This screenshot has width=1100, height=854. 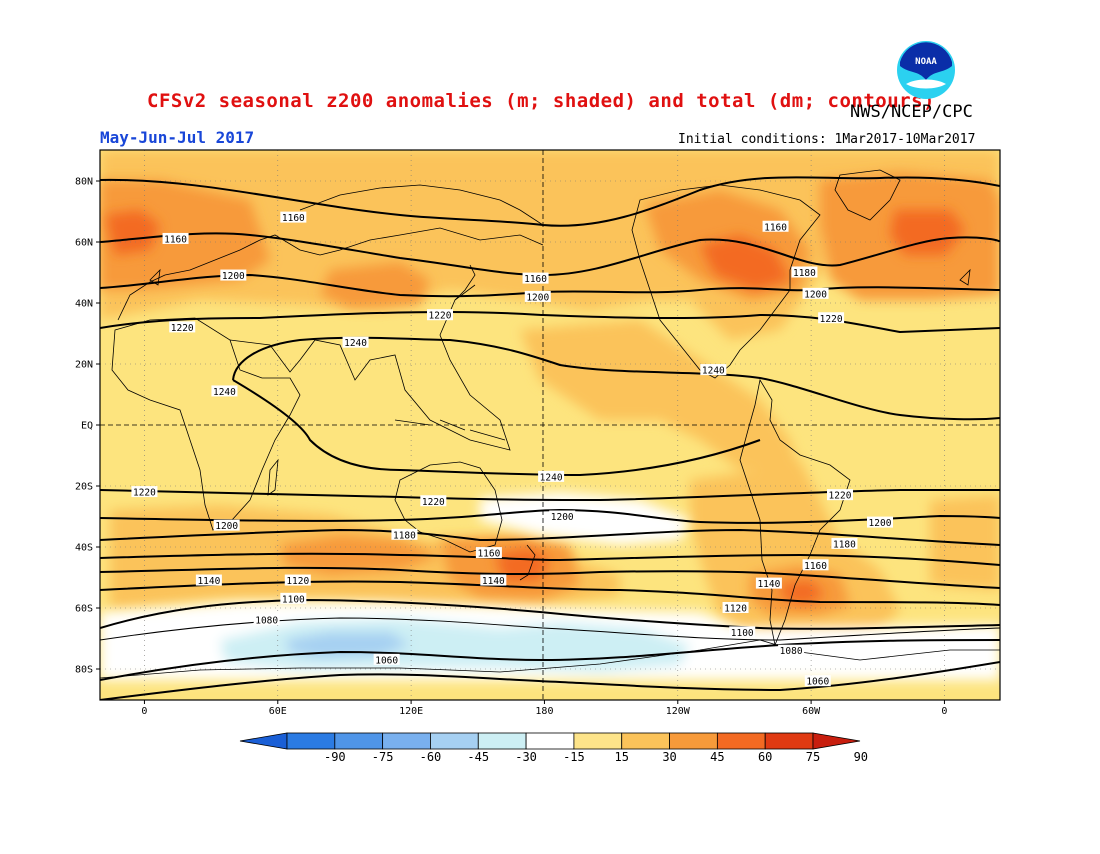 What do you see at coordinates (263, 741) in the screenshot?
I see `colorbar-low-arrow` at bounding box center [263, 741].